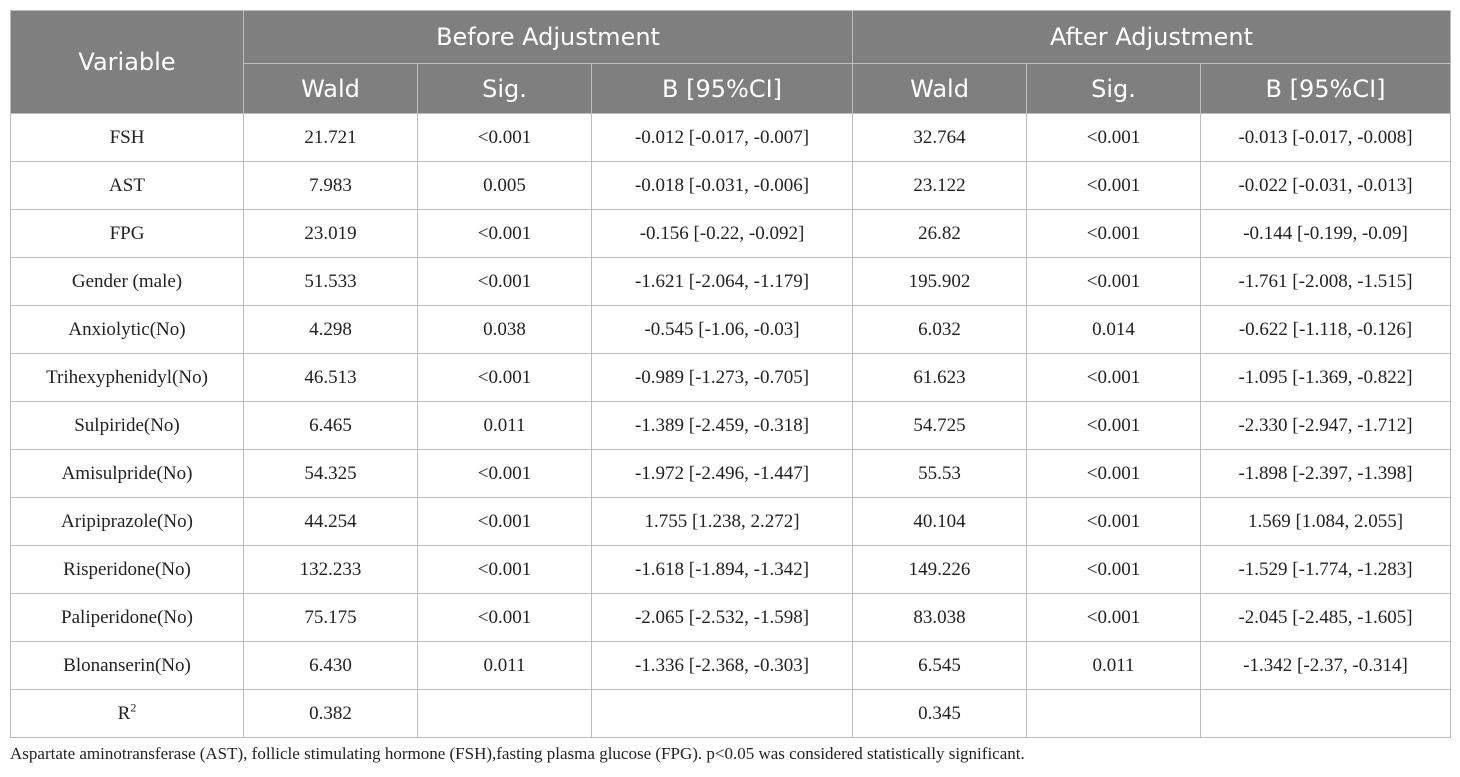 Image resolution: width=1460 pixels, height=777 pixels. What do you see at coordinates (940, 137) in the screenshot?
I see `cell-wald-after: 32.764` at bounding box center [940, 137].